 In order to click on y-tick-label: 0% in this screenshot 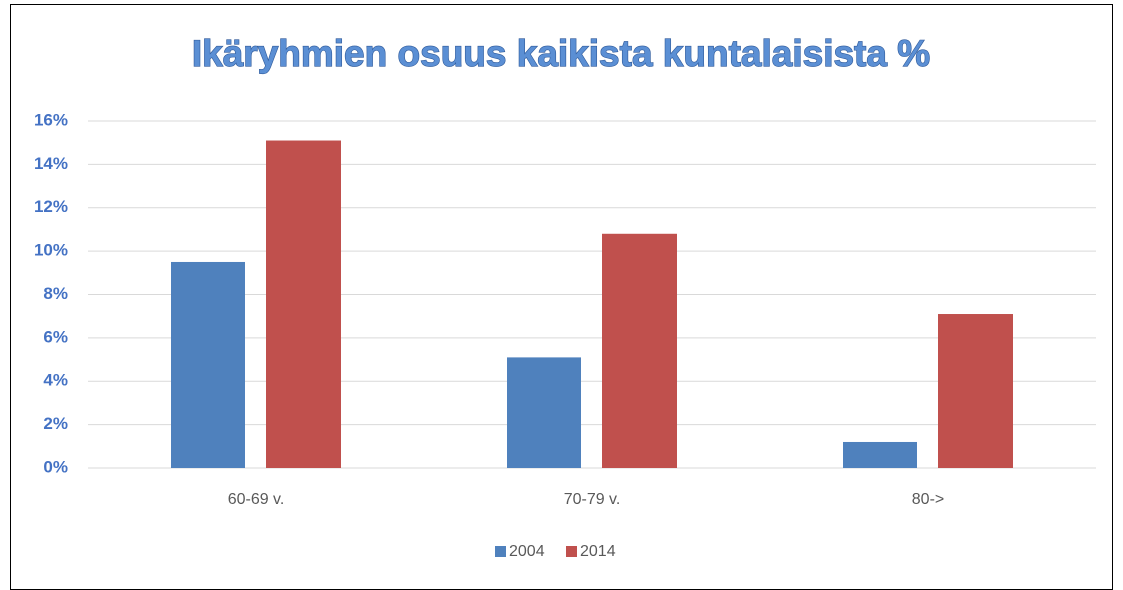, I will do `click(55, 466)`.